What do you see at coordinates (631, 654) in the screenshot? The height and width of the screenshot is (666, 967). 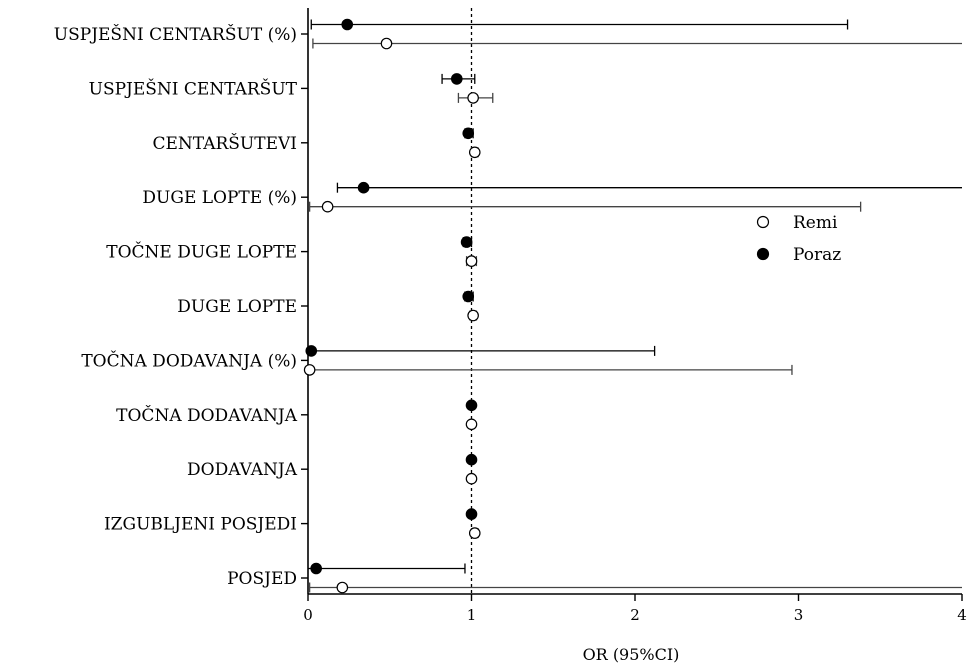 I see `x-axis-title: OR (95%CI)` at bounding box center [631, 654].